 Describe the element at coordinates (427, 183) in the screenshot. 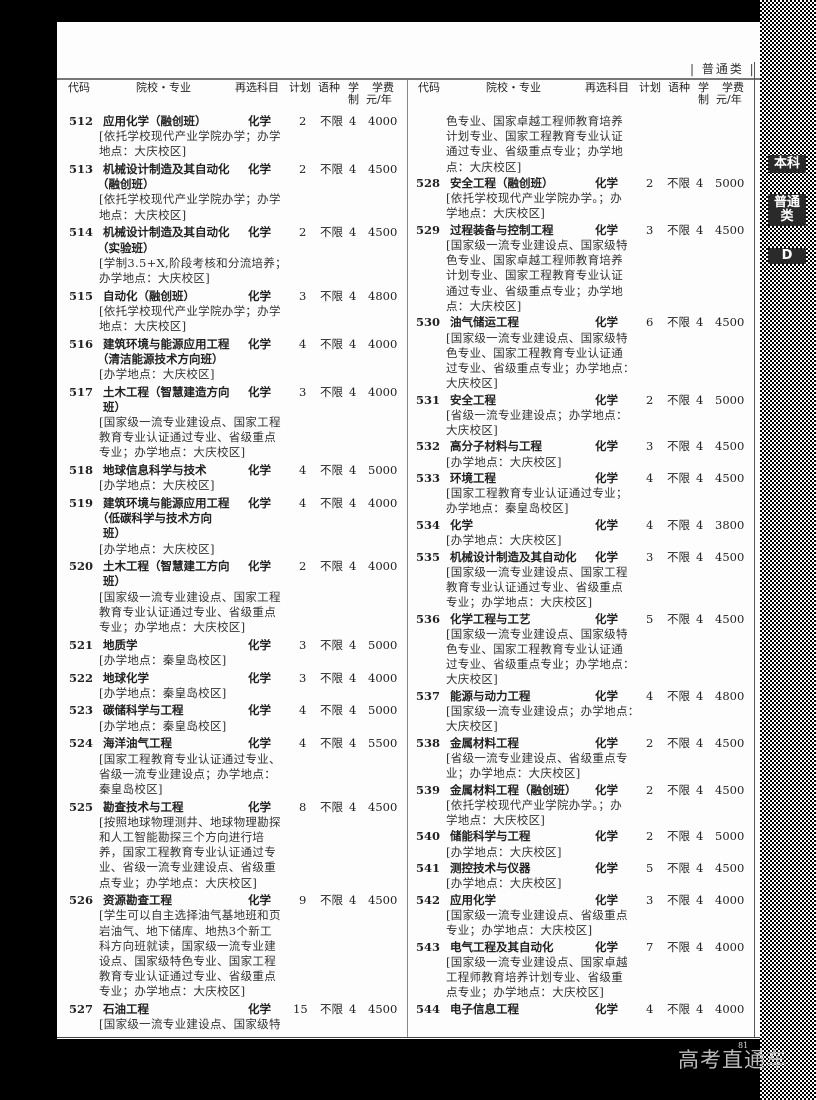

I see `program-code: 528` at that location.